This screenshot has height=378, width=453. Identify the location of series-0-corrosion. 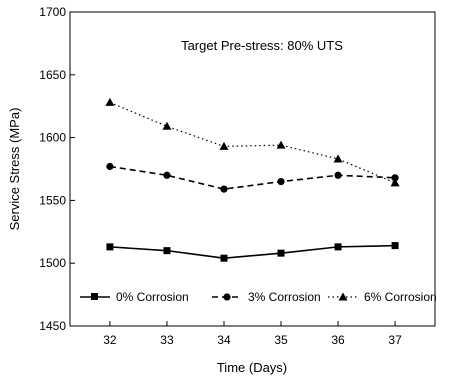
(252, 252).